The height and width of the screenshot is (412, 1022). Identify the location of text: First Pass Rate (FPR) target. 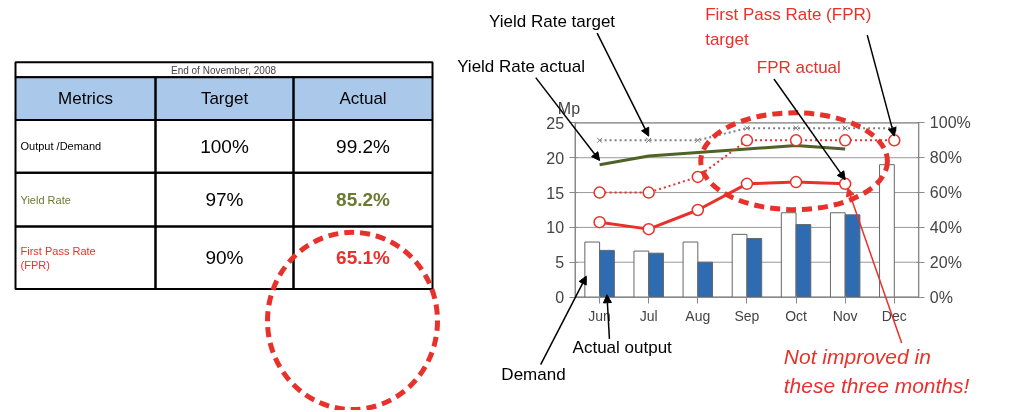
(788, 27).